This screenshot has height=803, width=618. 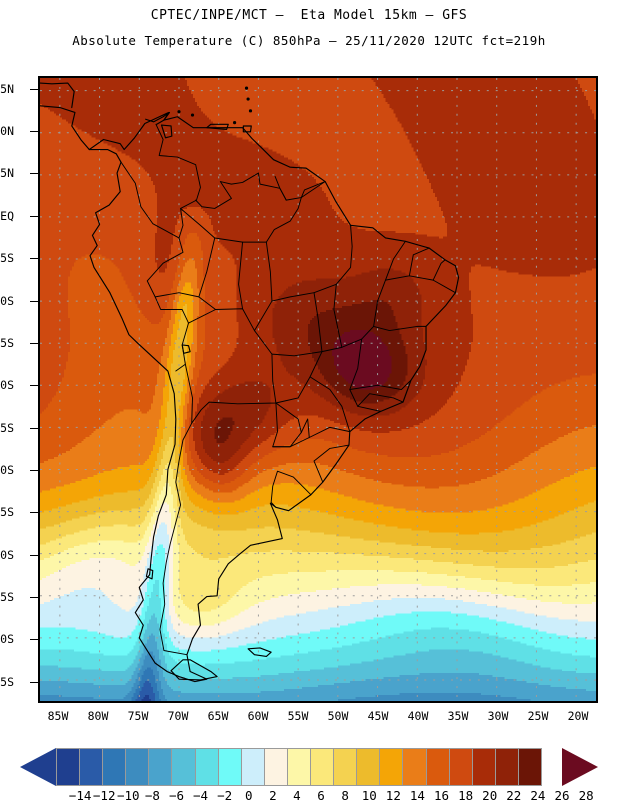 I want to click on longitude-label-60W: 60W, so click(x=258, y=716).